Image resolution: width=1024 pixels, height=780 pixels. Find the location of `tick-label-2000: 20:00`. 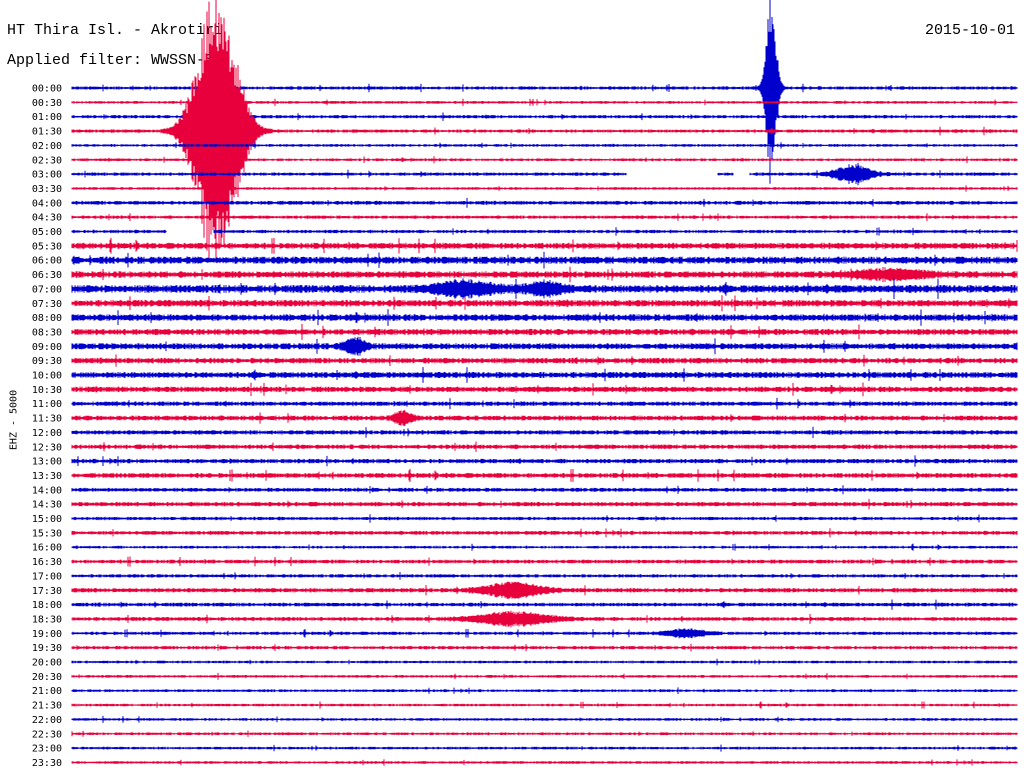

tick-label-2000: 20:00 is located at coordinates (47, 663).